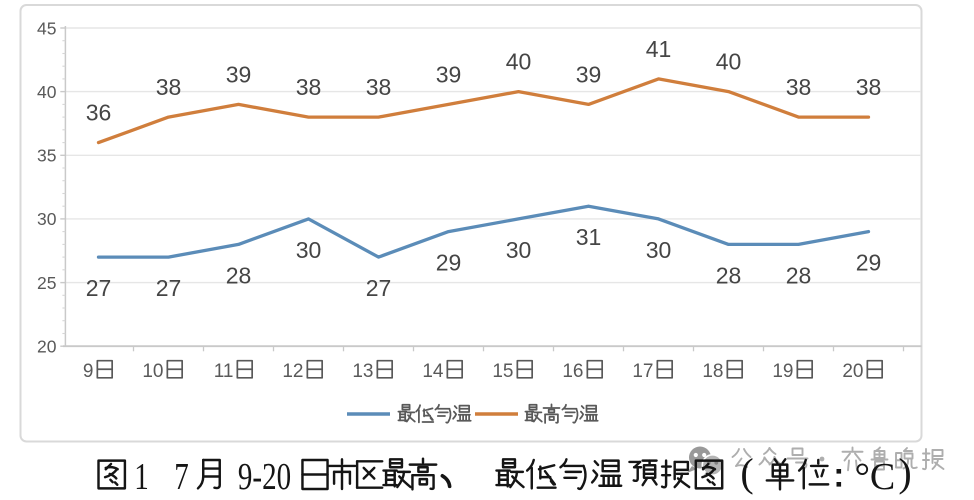  I want to click on svg-text: 15, so click(502, 371).